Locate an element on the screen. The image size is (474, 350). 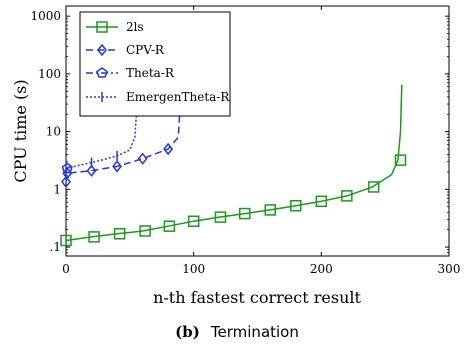
x-axis-label: n-th fastest correct result is located at coordinates (257, 297).